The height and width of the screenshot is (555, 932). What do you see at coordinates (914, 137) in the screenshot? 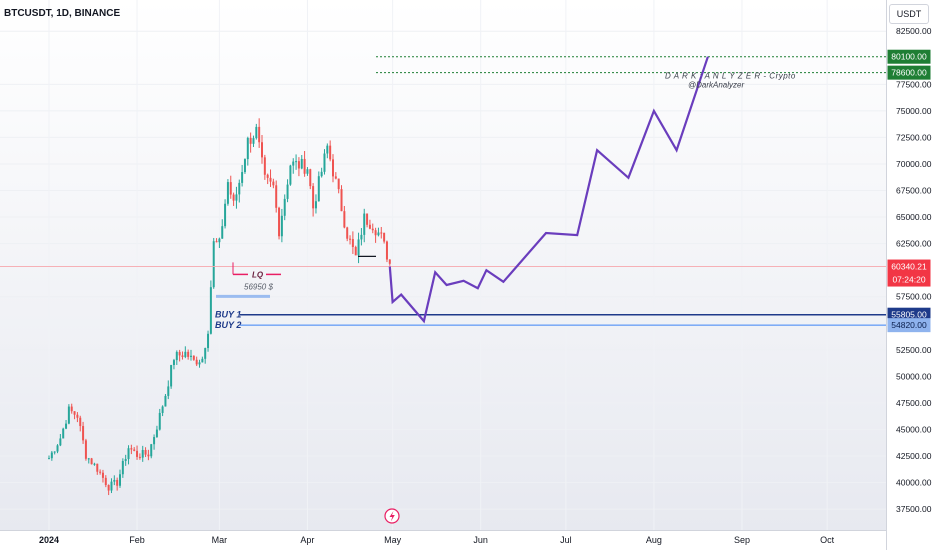
I see `price-tick-label: 72500.00` at bounding box center [914, 137].